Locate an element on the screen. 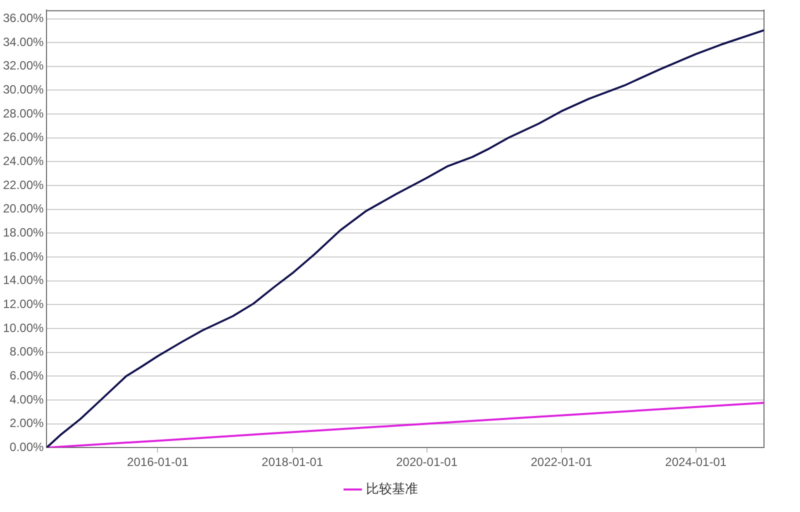 Image resolution: width=800 pixels, height=512 pixels. y-tick-label: 24.00% is located at coordinates (23, 161).